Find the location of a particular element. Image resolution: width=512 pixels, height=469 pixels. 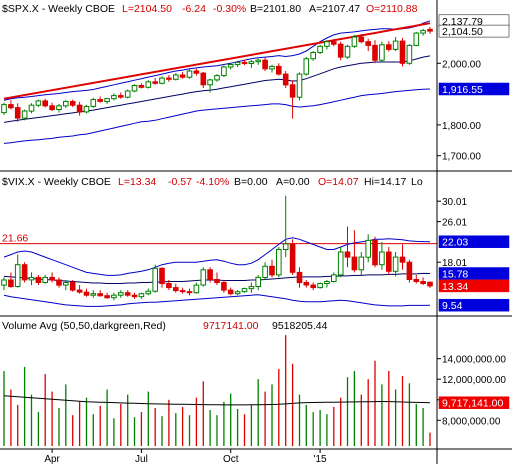

price-tag-label: 2,137.79 is located at coordinates (462, 22).